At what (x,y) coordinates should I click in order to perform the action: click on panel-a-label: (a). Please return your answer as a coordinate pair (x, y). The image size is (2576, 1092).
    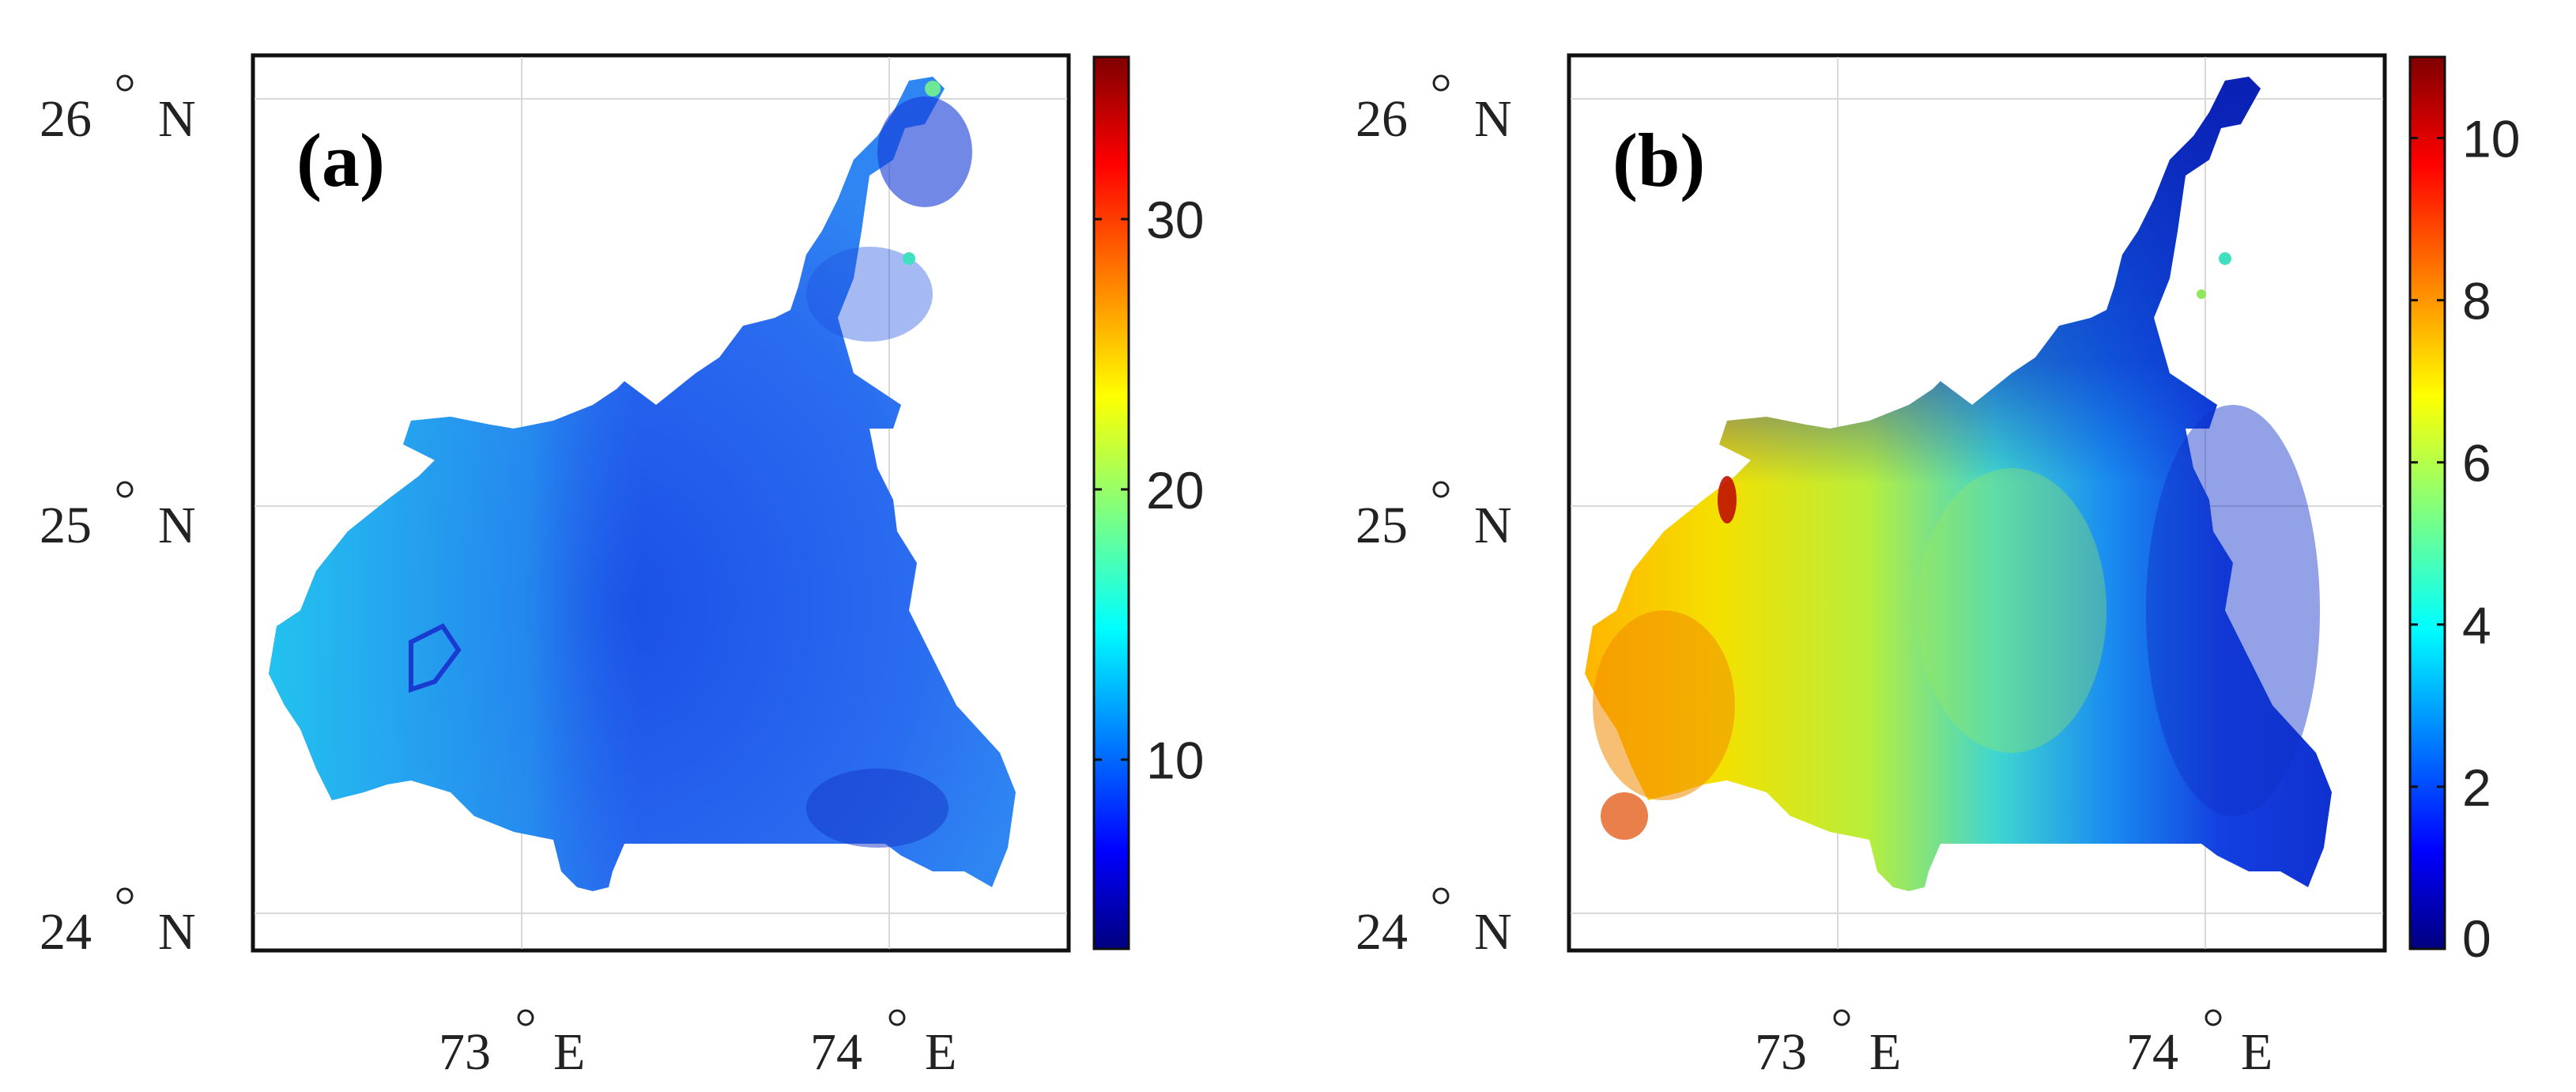
    Looking at the image, I should click on (340, 160).